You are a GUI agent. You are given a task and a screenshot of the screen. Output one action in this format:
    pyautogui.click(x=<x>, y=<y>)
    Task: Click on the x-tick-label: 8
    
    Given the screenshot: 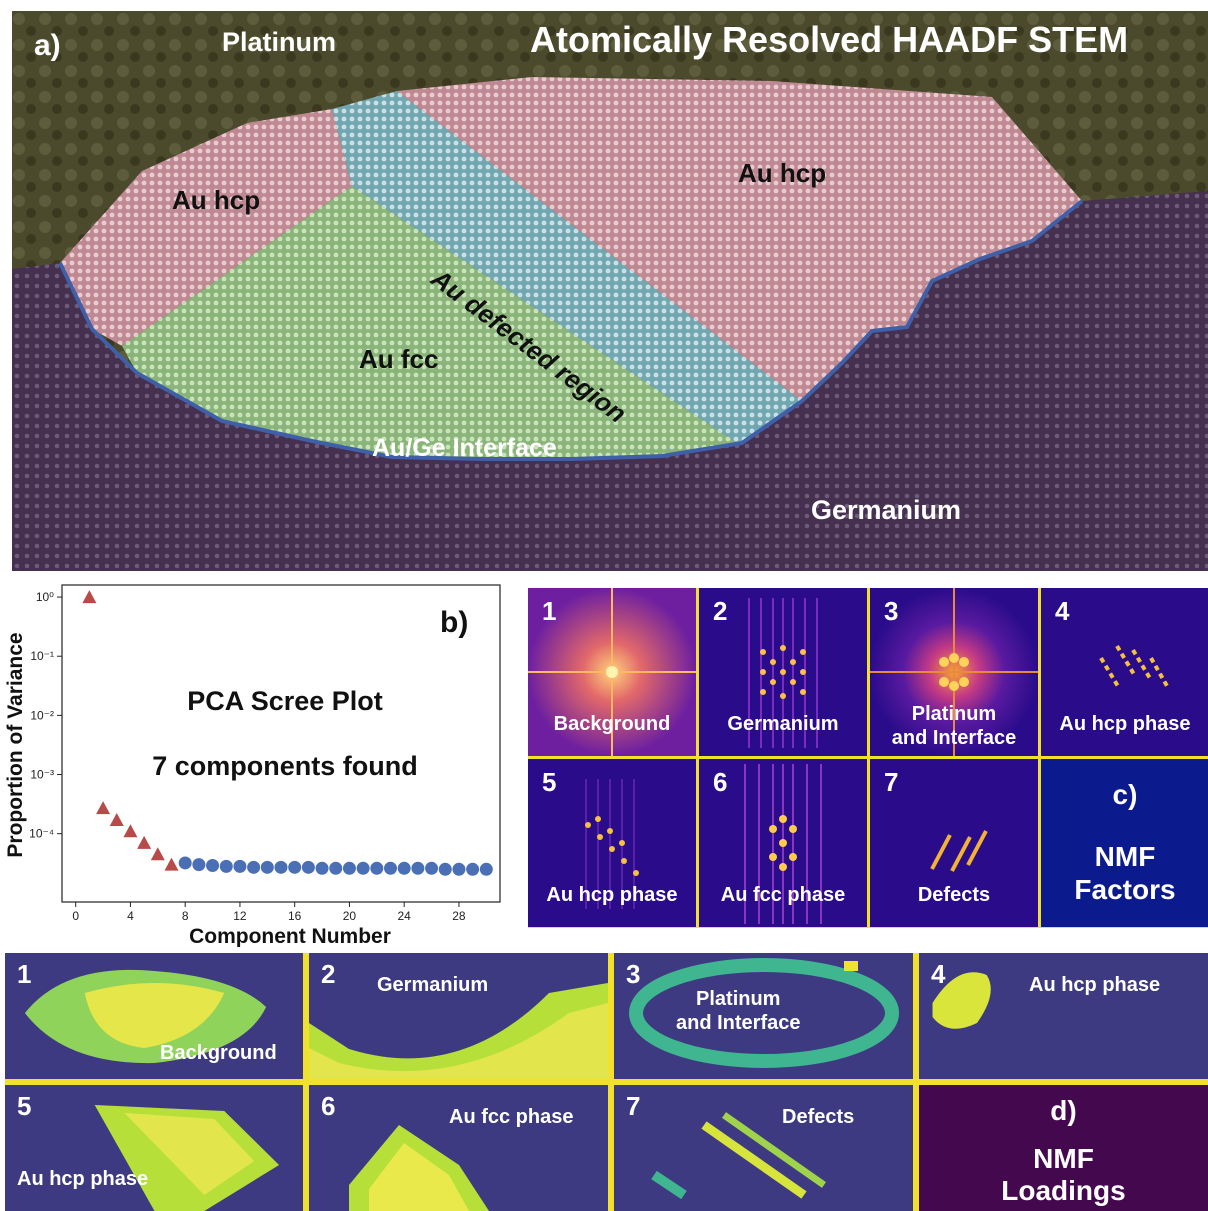 What is the action you would take?
    pyautogui.click(x=185, y=916)
    